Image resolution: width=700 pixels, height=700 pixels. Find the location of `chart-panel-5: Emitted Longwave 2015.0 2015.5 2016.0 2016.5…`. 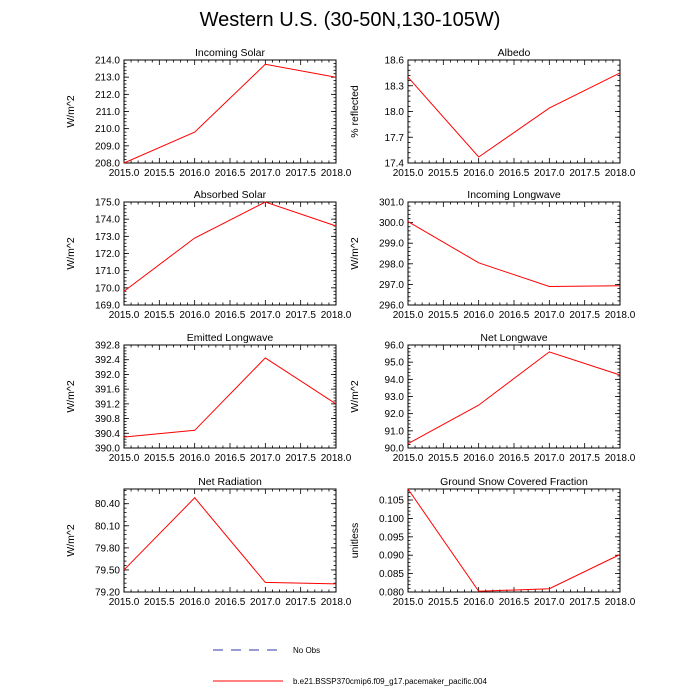

chart-panel-5: Emitted Longwave 2015.0 2015.5 2016.0 2016.5… is located at coordinates (208, 398).